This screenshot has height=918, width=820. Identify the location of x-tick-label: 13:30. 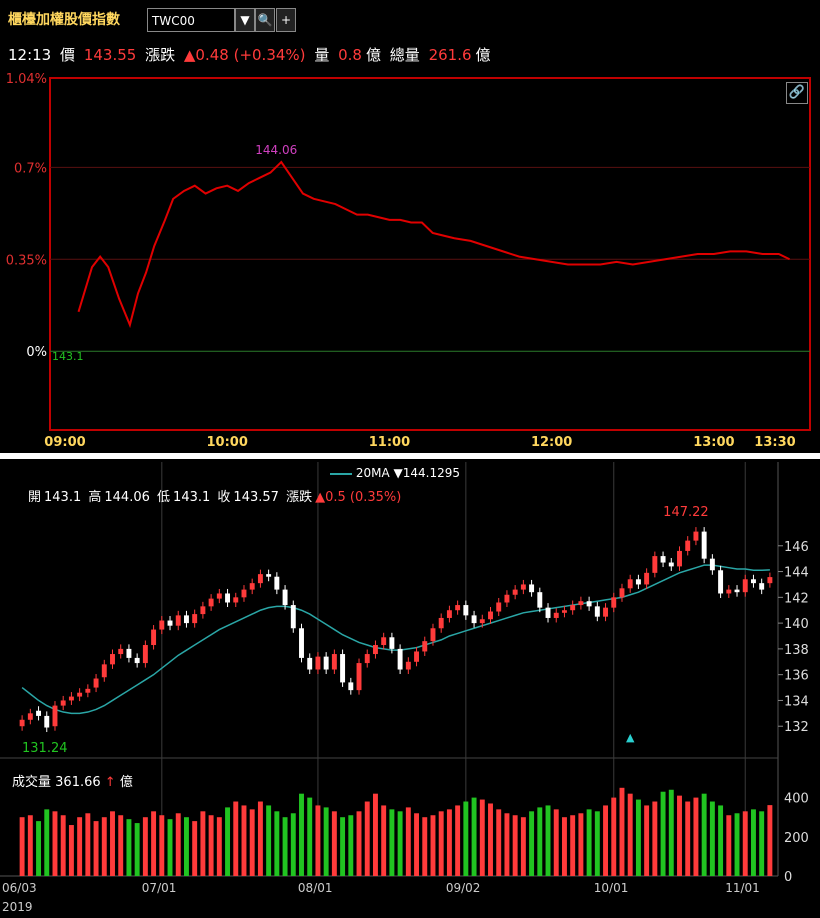
(774, 442).